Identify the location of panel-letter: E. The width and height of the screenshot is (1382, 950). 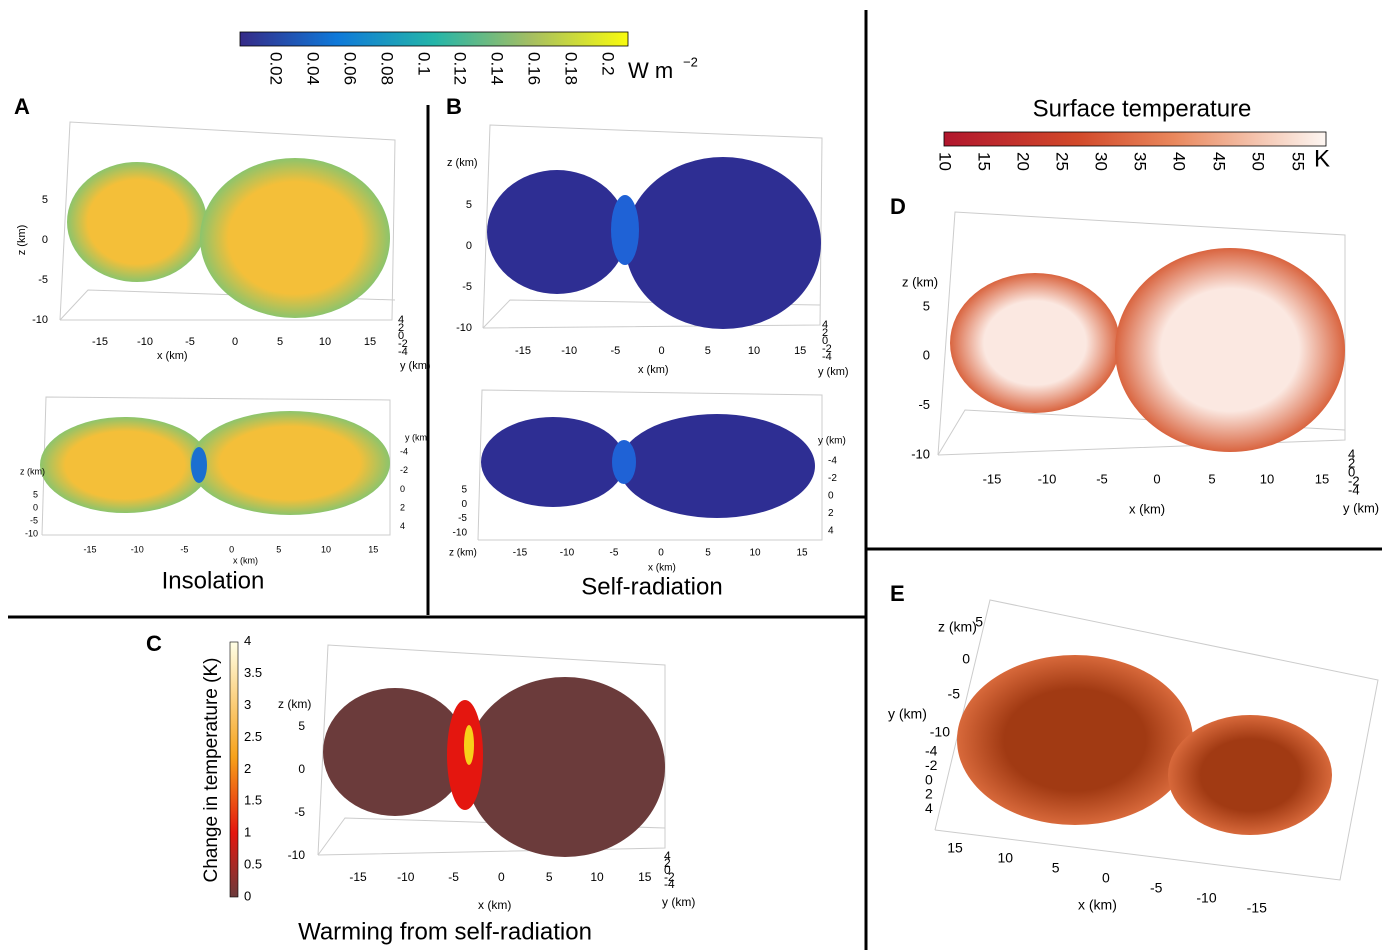
(897, 593).